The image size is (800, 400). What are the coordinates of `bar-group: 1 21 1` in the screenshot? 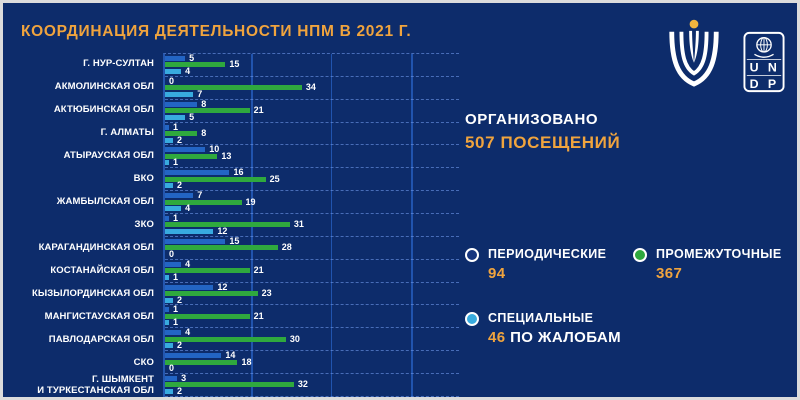 It's located at (312, 317).